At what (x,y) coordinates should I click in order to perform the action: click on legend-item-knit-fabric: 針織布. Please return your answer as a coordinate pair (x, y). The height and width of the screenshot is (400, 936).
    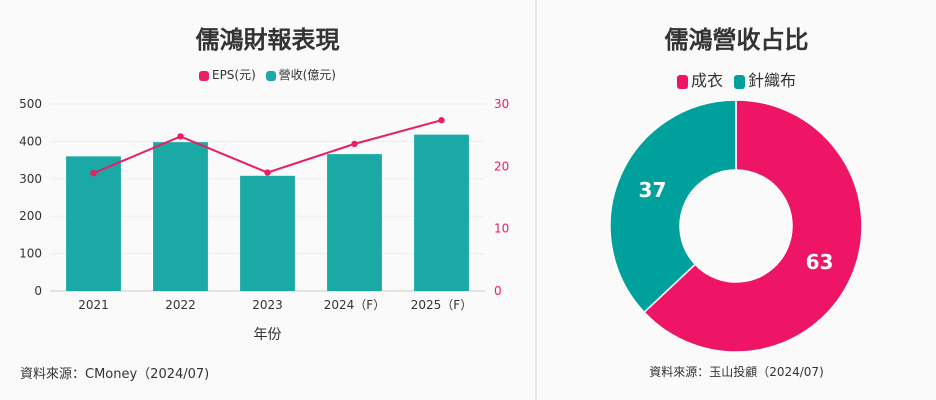
    Looking at the image, I should click on (765, 79).